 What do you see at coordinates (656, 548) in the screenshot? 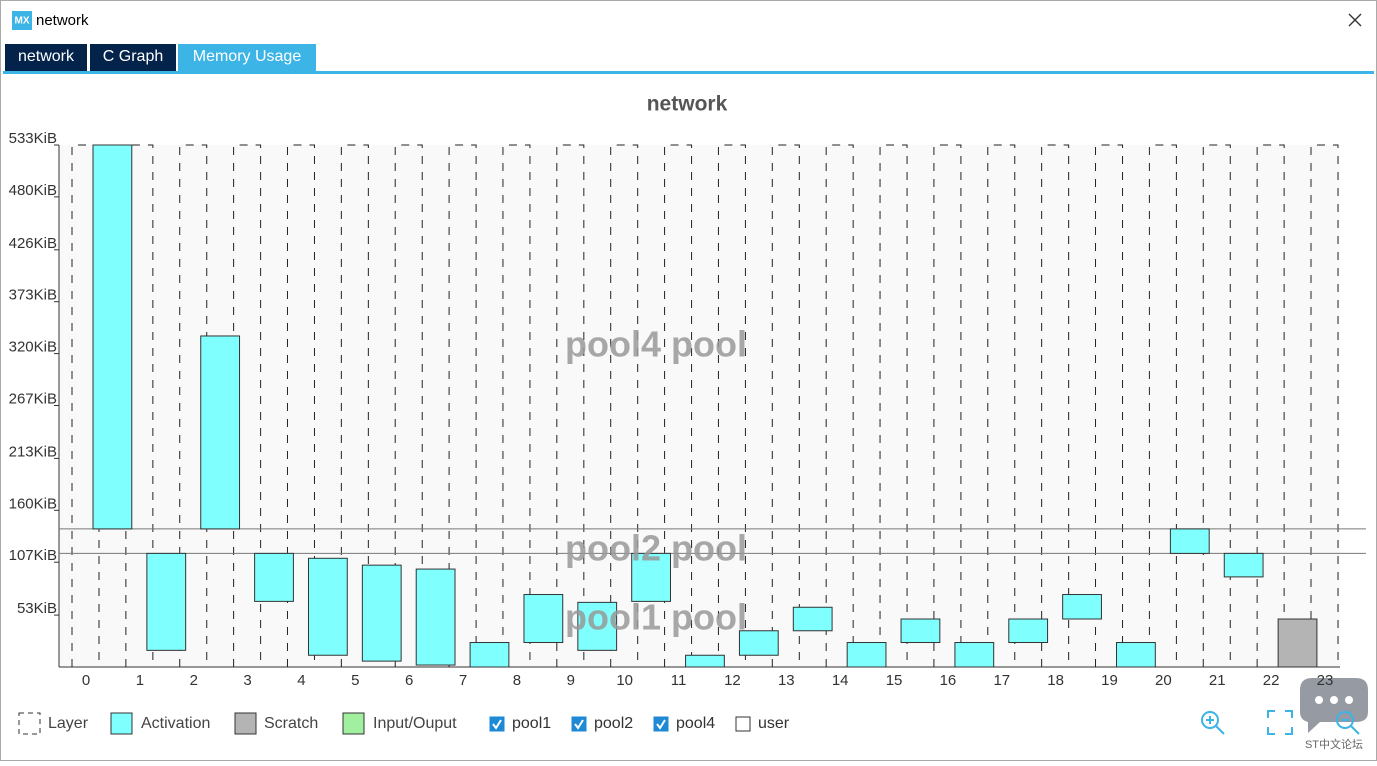
I see `pool-label: pool2 pool` at bounding box center [656, 548].